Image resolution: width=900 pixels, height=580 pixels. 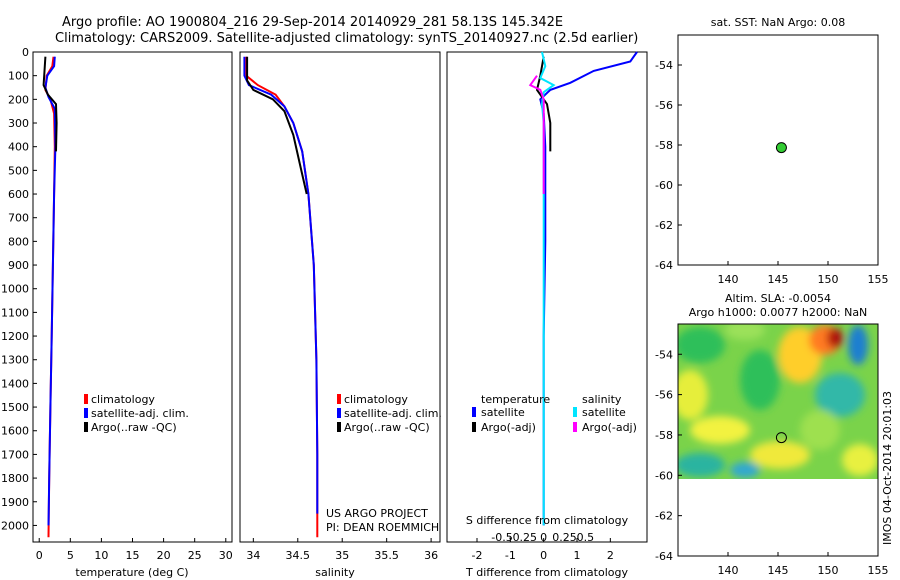 I want to click on x-tick-label: 1, so click(x=577, y=555).